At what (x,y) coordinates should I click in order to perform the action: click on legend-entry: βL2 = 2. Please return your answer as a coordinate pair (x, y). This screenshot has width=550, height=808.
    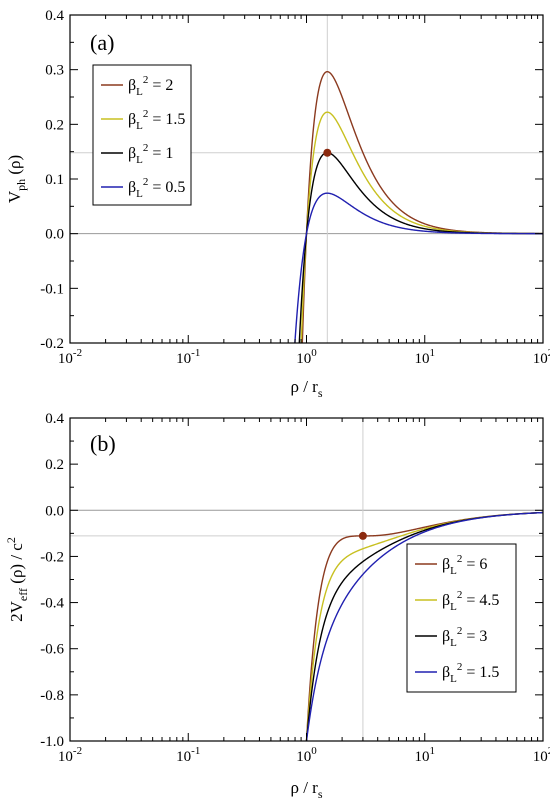
    Looking at the image, I should click on (150, 86).